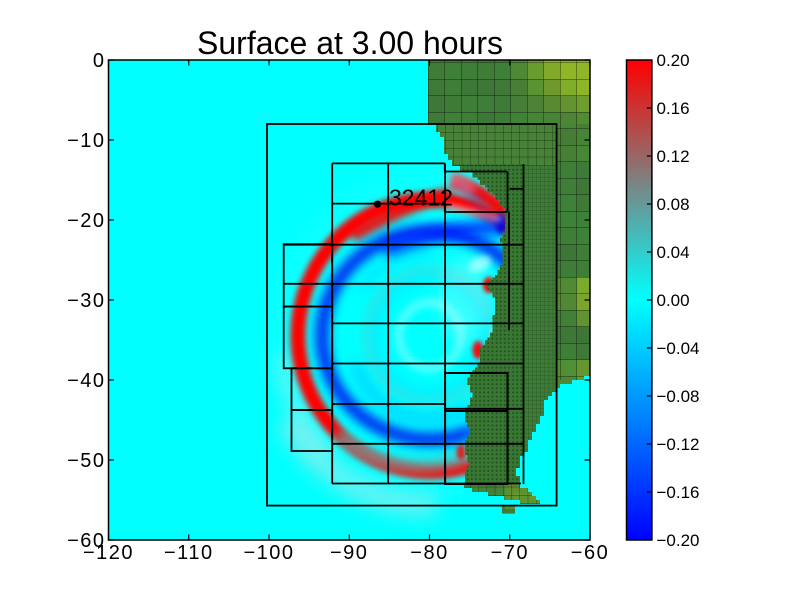  I want to click on svg-text: 0, so click(99, 61).